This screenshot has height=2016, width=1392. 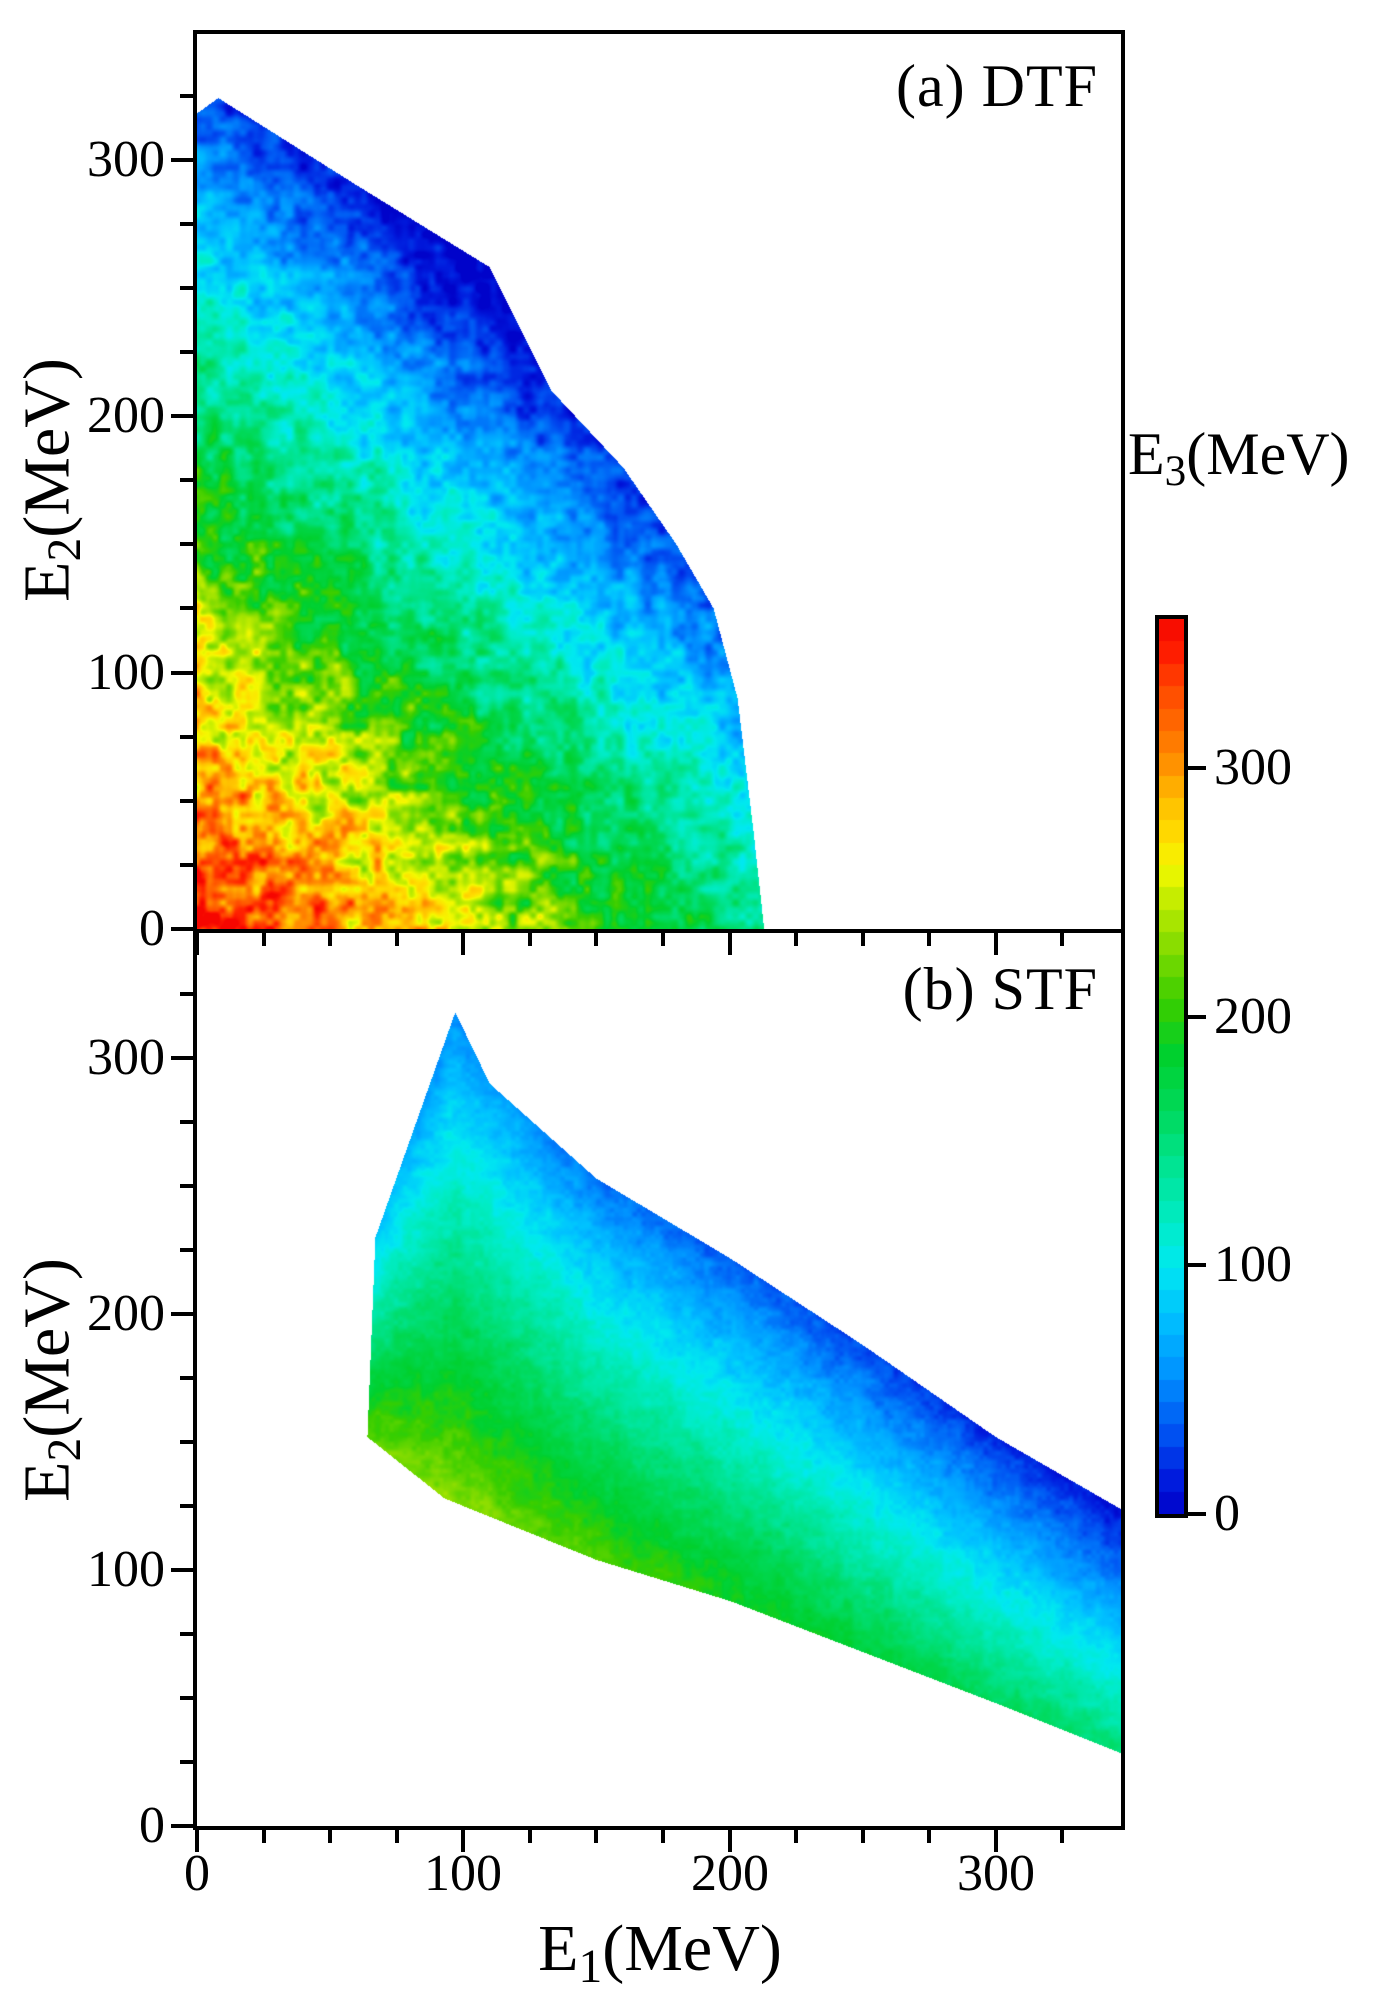 What do you see at coordinates (463, 1873) in the screenshot?
I see `x-axis-tick-label: 100` at bounding box center [463, 1873].